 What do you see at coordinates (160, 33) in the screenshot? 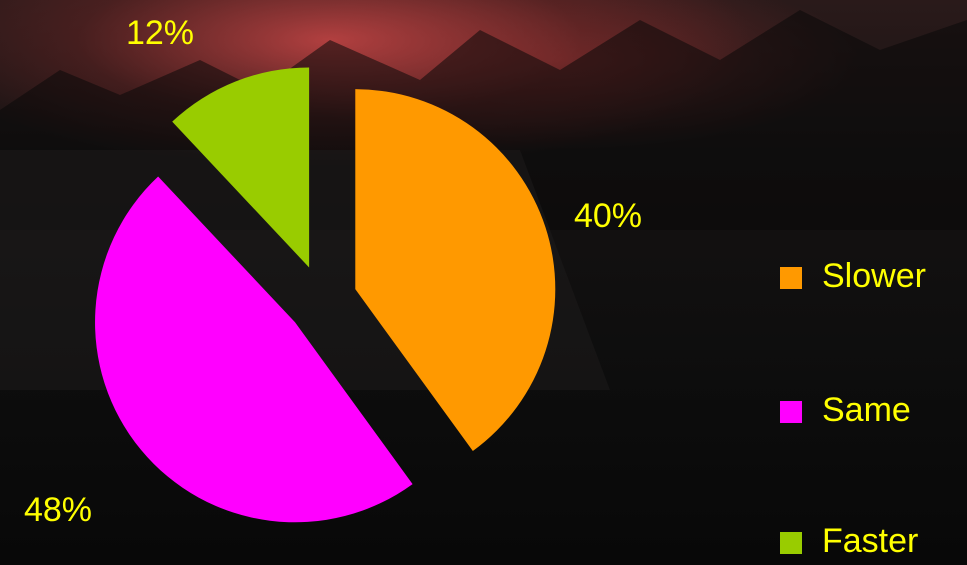
I see `data-label: 12%` at bounding box center [160, 33].